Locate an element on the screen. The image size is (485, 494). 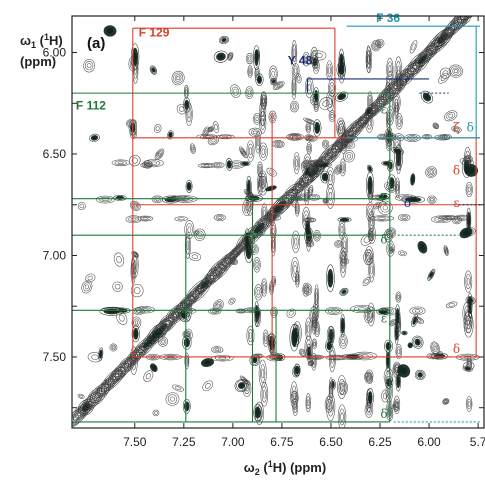
y-tick-label: 7.50 is located at coordinates (55, 357).